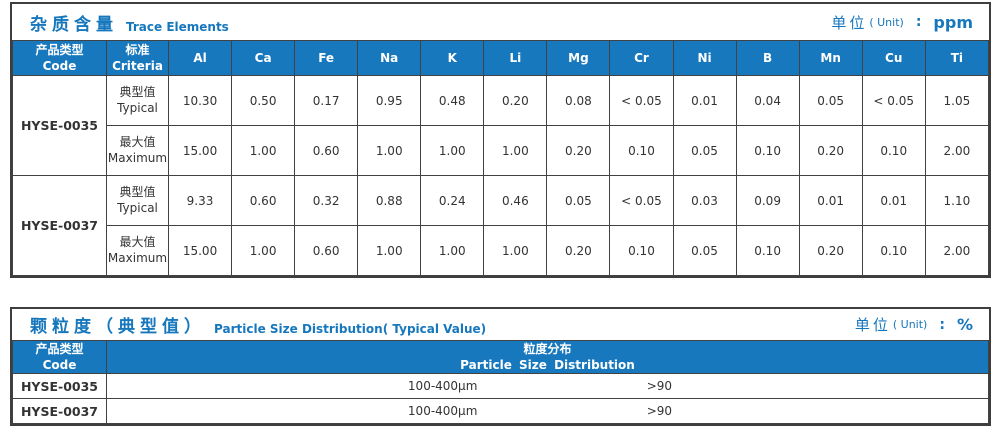  What do you see at coordinates (547, 357) in the screenshot?
I see `col-header-distribution: 粒度分布 Particle Size Distribution` at bounding box center [547, 357].